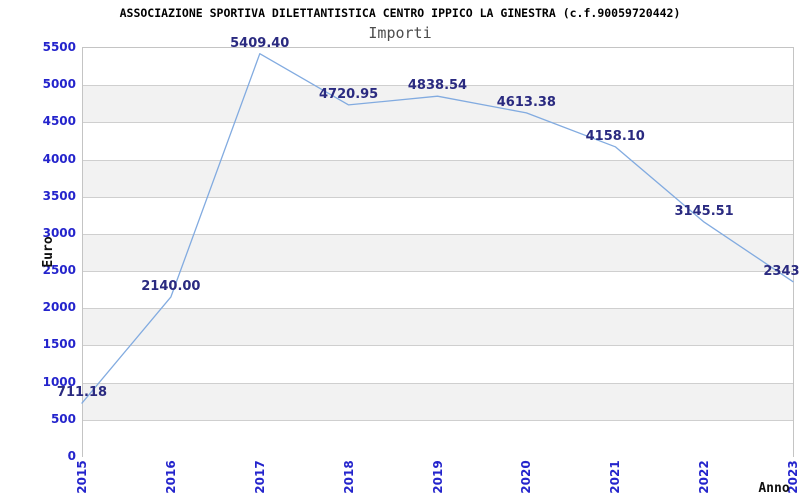 This screenshot has height=500, width=800. I want to click on data-point-label: 711.18, so click(82, 393).